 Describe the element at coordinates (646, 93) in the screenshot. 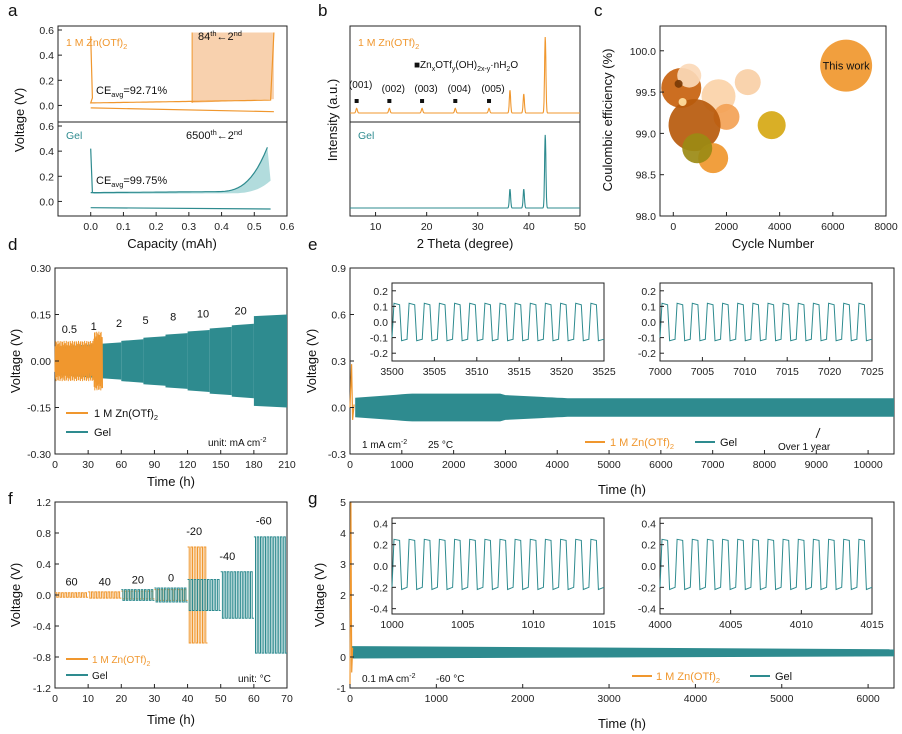

I see `panel-c-ytick-label: 99.5` at that location.